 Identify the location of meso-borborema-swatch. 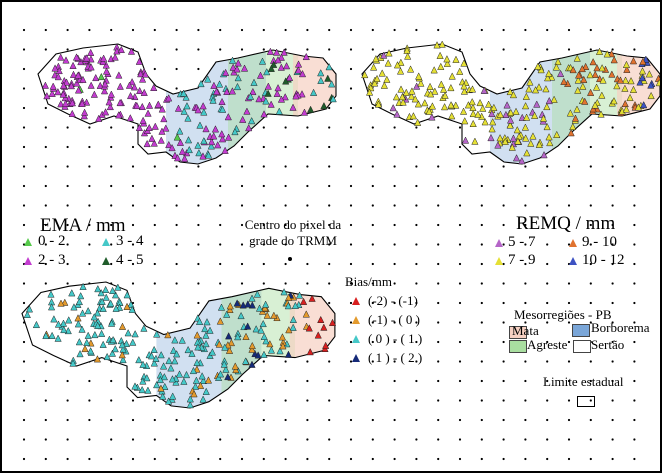
(581, 330).